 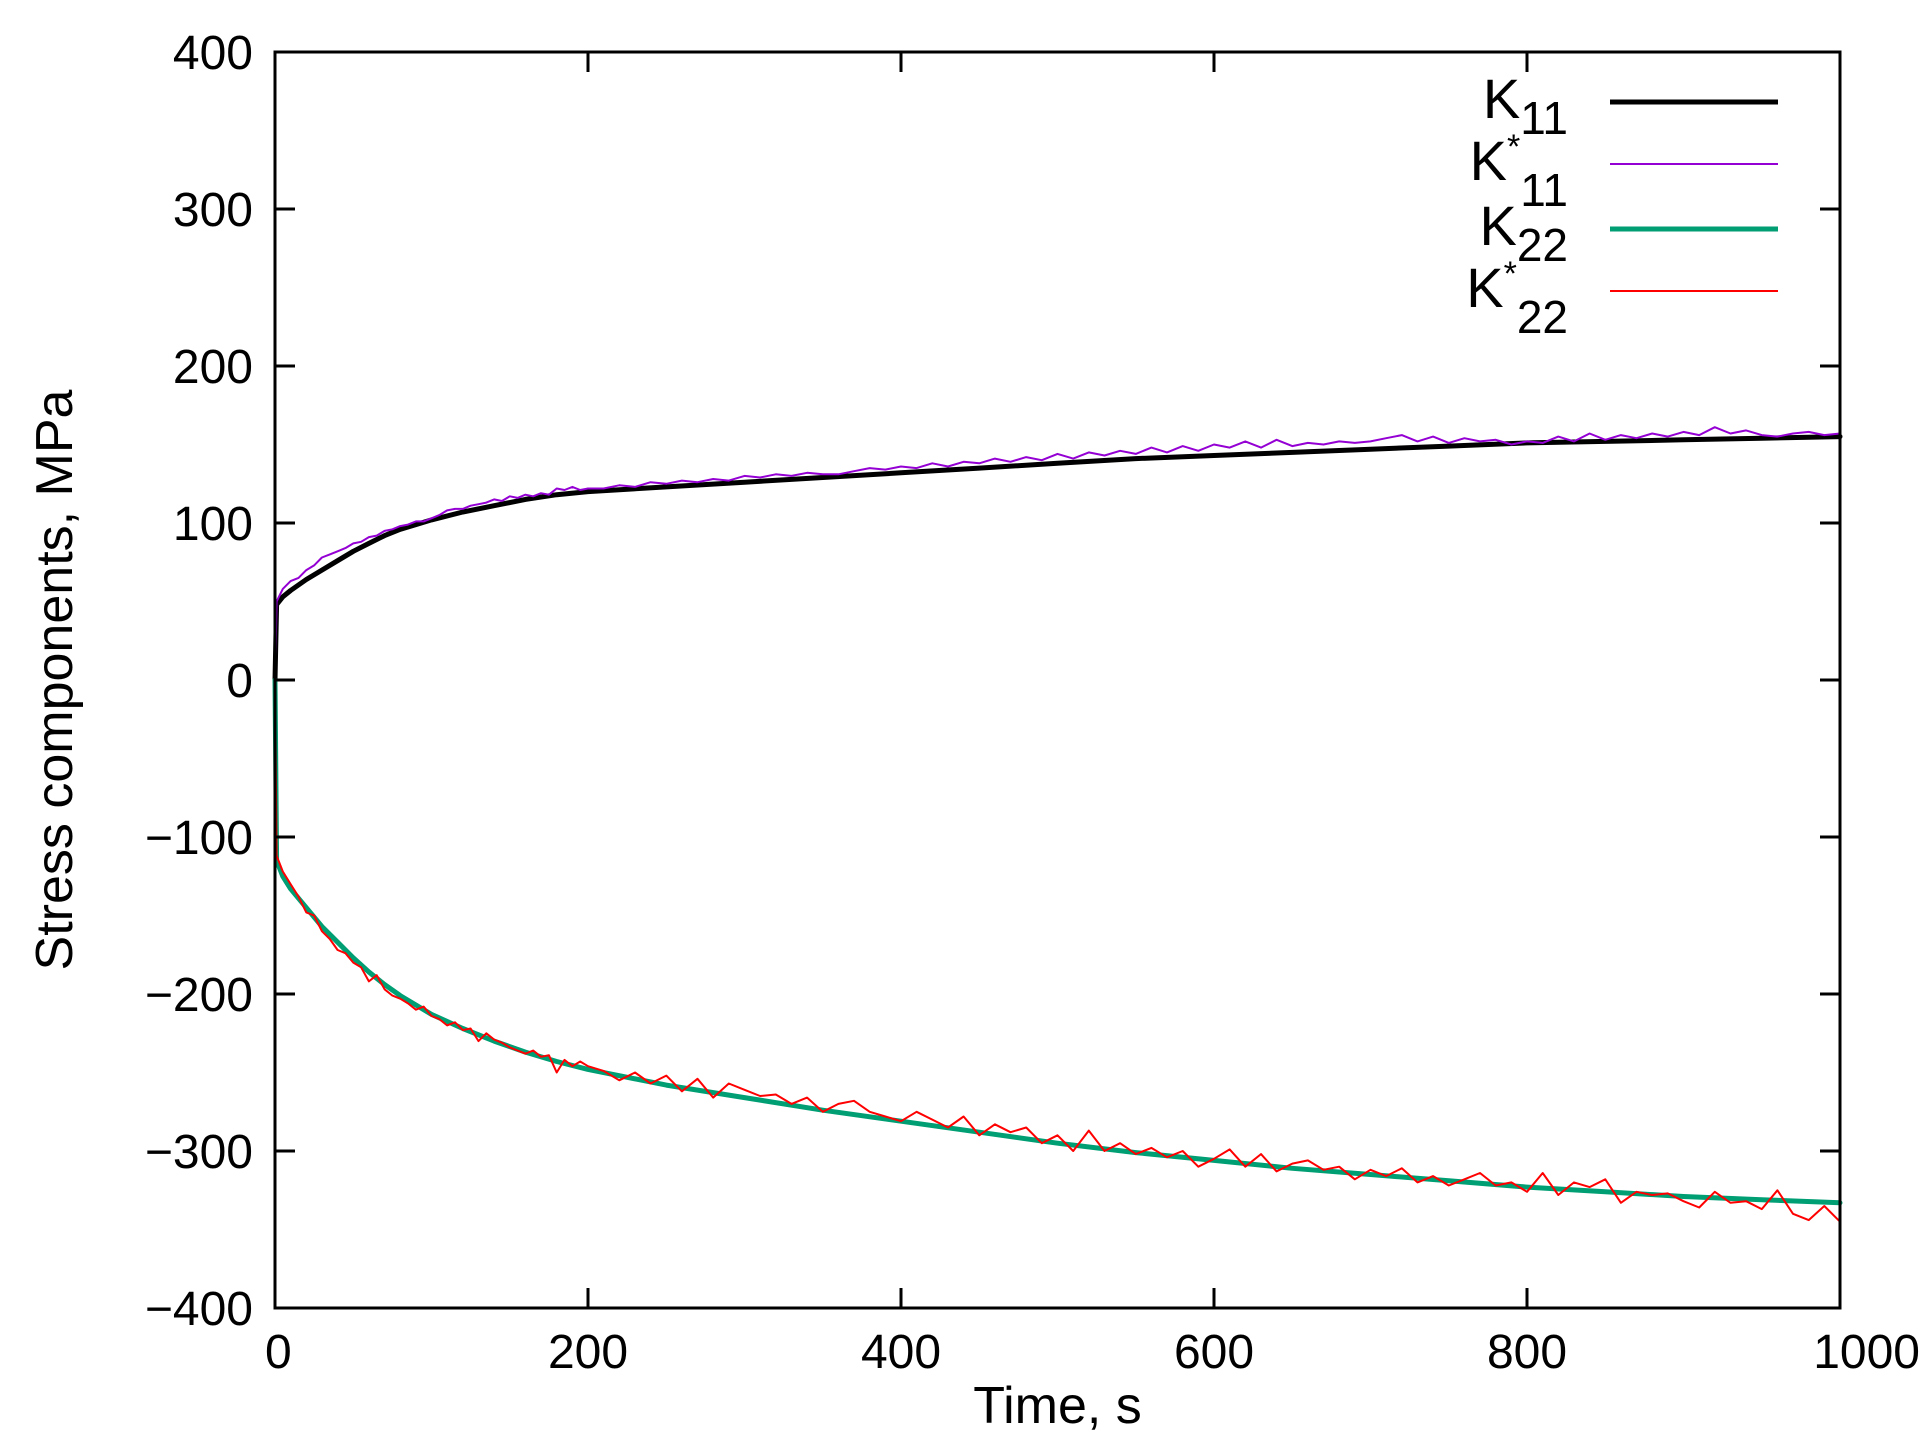 I want to click on y-tick-label: 0, so click(x=239, y=681).